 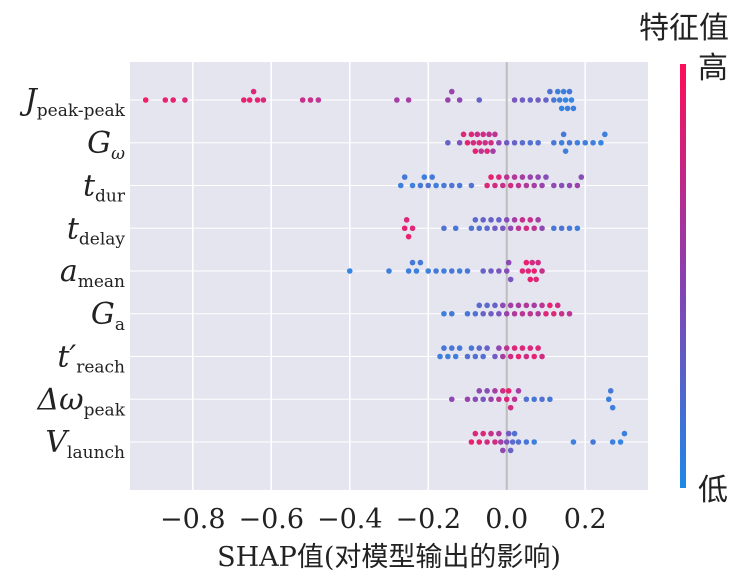 What do you see at coordinates (271, 519) in the screenshot?
I see `x-tick-label: −0.6` at bounding box center [271, 519].